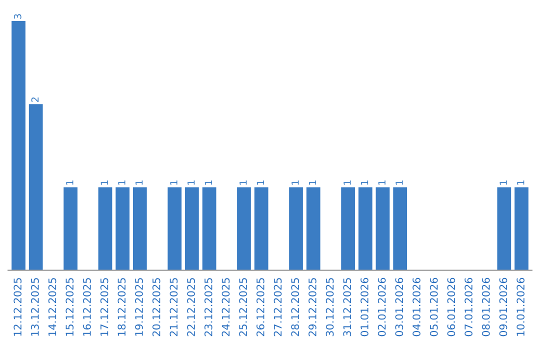 The height and width of the screenshot is (340, 540). What do you see at coordinates (70, 307) in the screenshot?
I see `x-tick-label: 15.12.2025` at bounding box center [70, 307].